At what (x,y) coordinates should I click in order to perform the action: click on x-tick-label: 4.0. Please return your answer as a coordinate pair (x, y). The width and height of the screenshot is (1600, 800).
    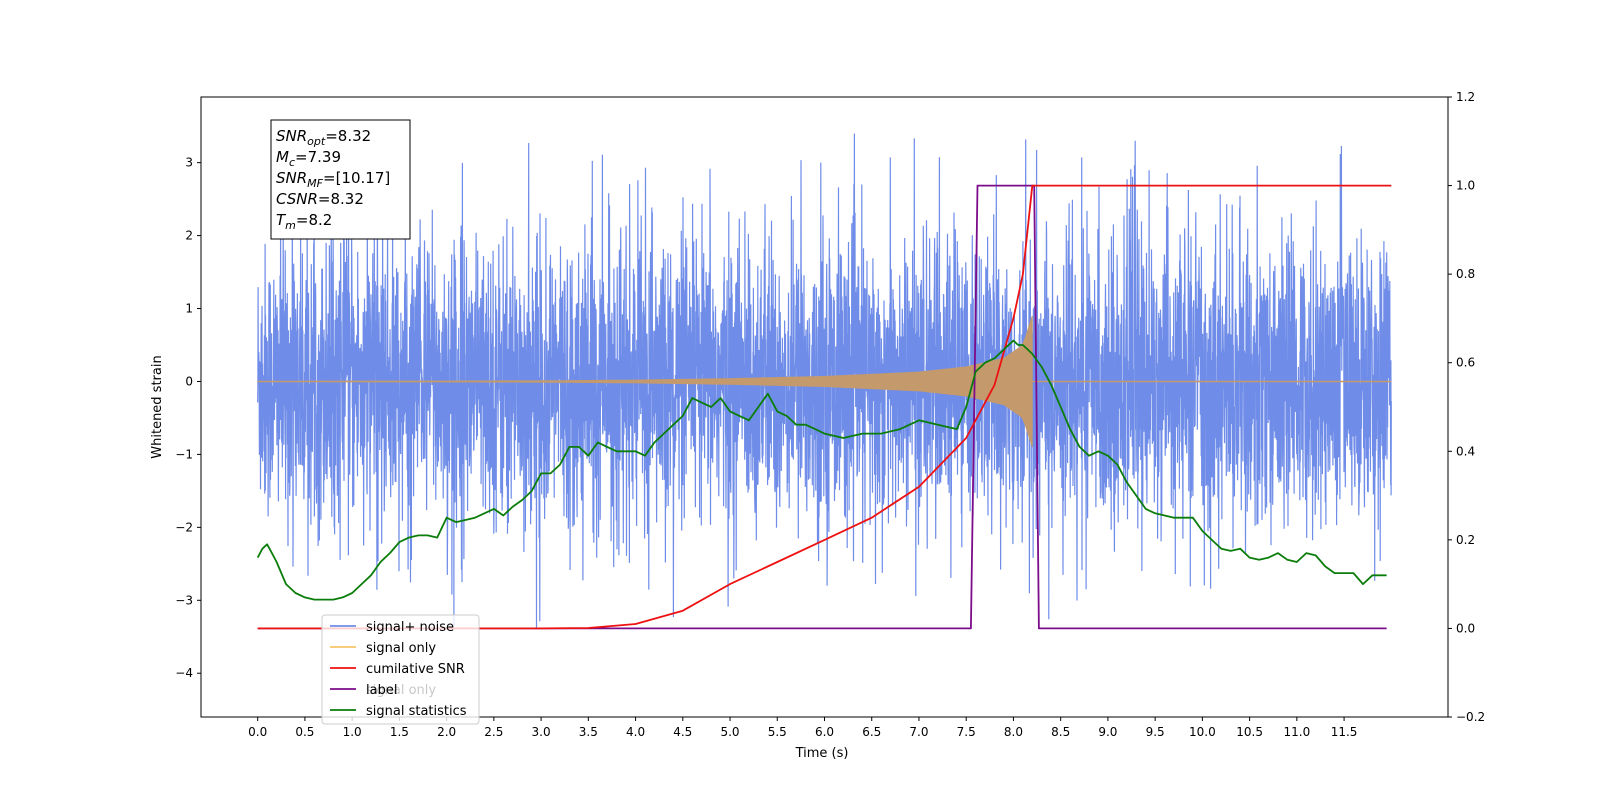
    Looking at the image, I should click on (635, 732).